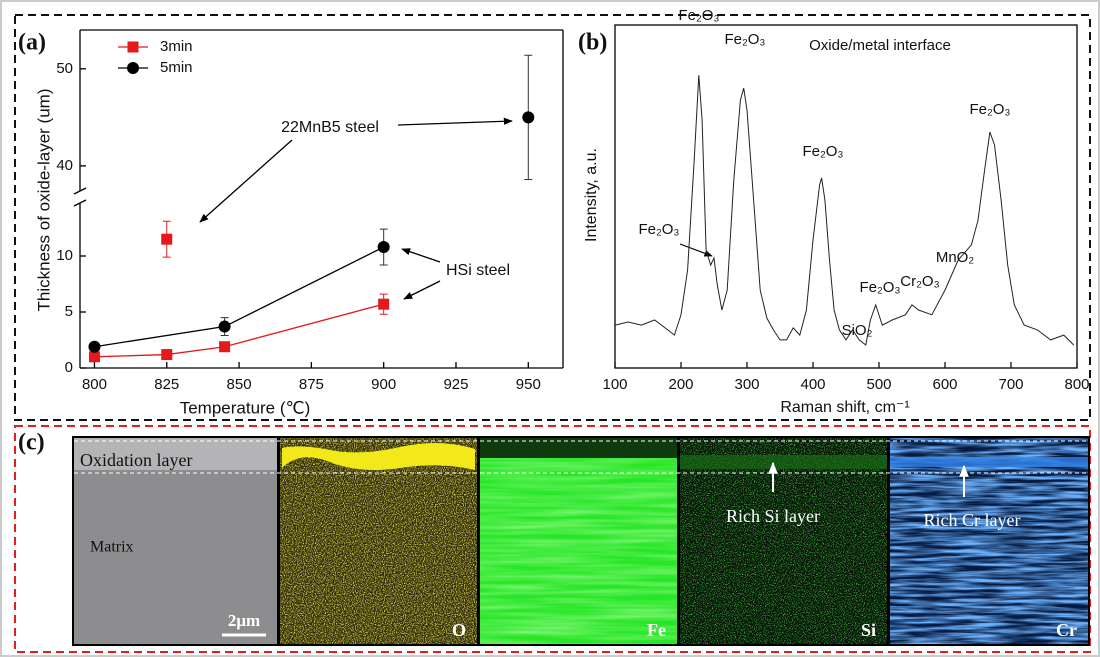 The image size is (1100, 657). What do you see at coordinates (680, 384) in the screenshot?
I see `x-tick-label: 200` at bounding box center [680, 384].